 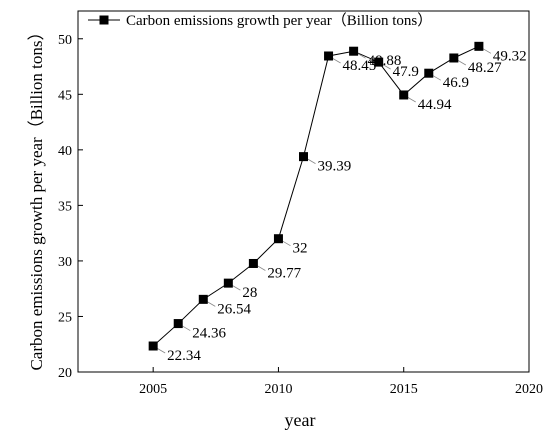 What do you see at coordinates (65, 373) in the screenshot?
I see `y-tick-label: 20` at bounding box center [65, 373].